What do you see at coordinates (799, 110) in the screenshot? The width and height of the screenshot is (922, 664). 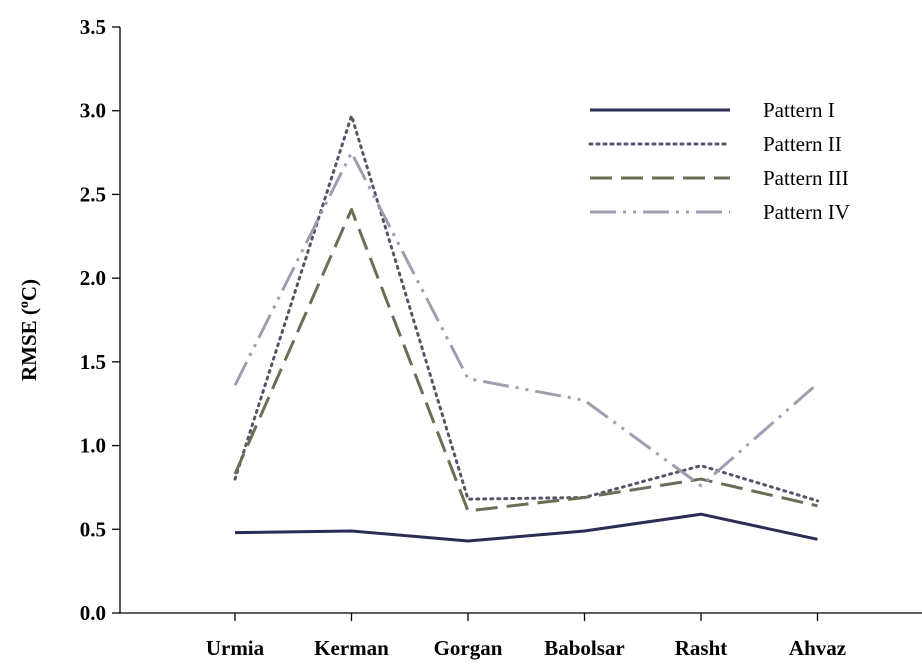 I see `legend-label: Pattern I` at bounding box center [799, 110].